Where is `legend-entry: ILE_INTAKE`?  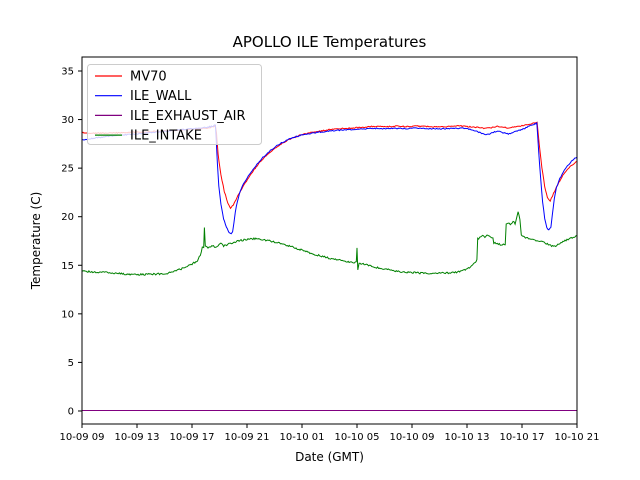 legend-entry: ILE_INTAKE is located at coordinates (148, 136).